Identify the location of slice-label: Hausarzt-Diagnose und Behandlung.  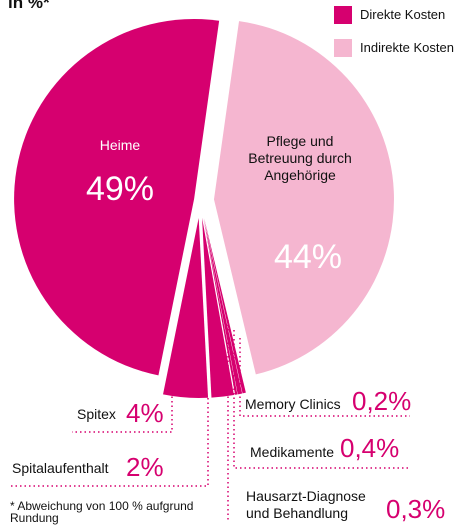
(306, 504).